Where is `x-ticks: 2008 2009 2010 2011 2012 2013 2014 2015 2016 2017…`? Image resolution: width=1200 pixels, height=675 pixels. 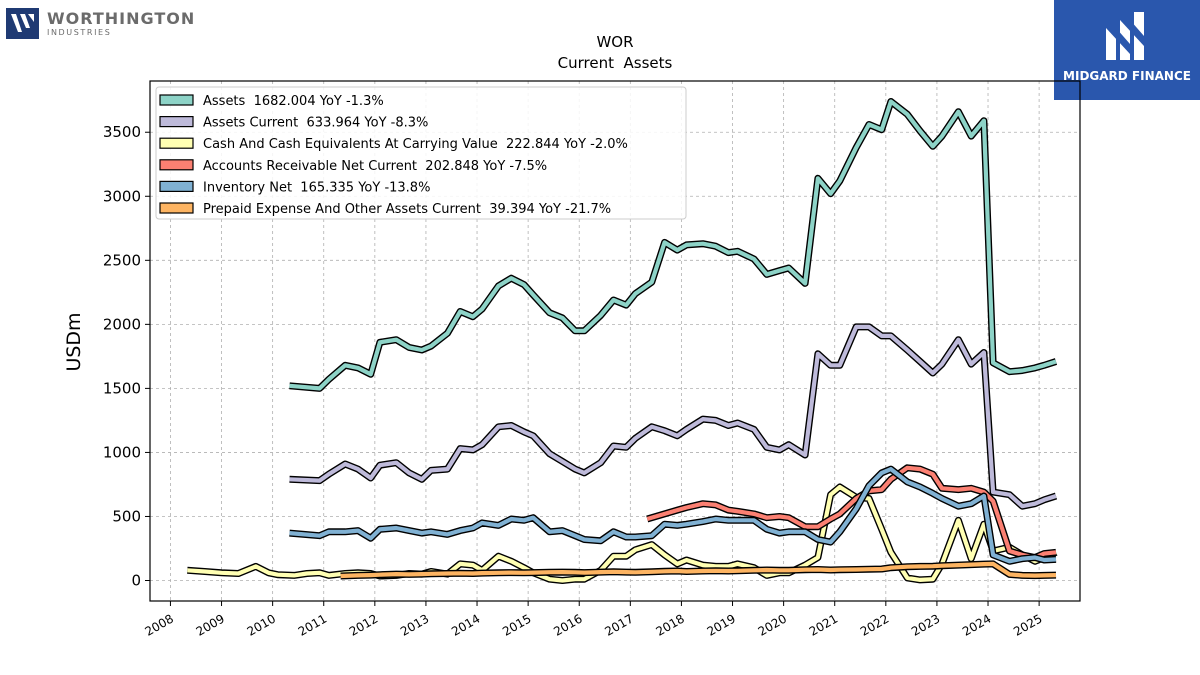
x-ticks: 2008 2009 2010 2011 2012 2013 2014 2015 2016 2017… is located at coordinates (593, 620).